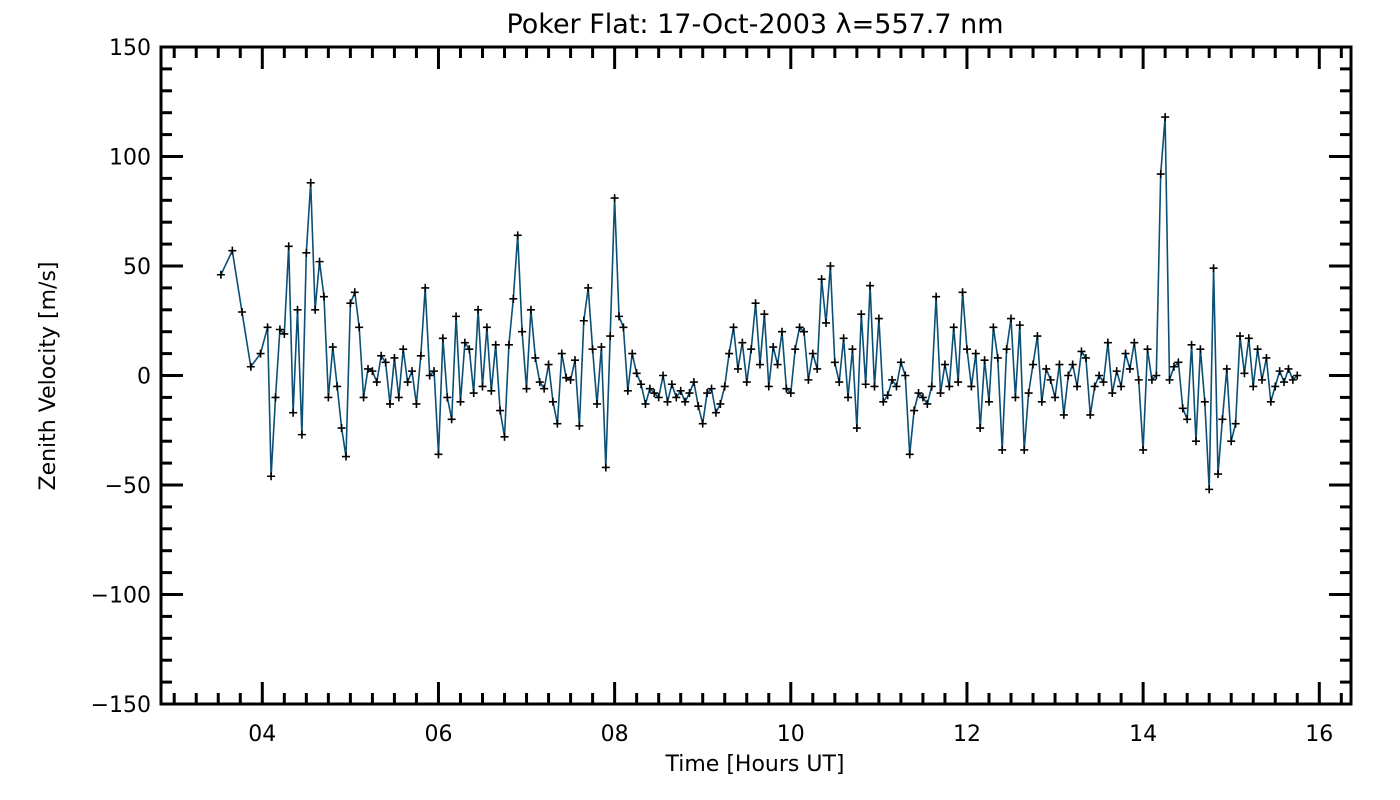 The height and width of the screenshot is (800, 1400). Describe the element at coordinates (144, 377) in the screenshot. I see `y-tick-label: 0` at that location.